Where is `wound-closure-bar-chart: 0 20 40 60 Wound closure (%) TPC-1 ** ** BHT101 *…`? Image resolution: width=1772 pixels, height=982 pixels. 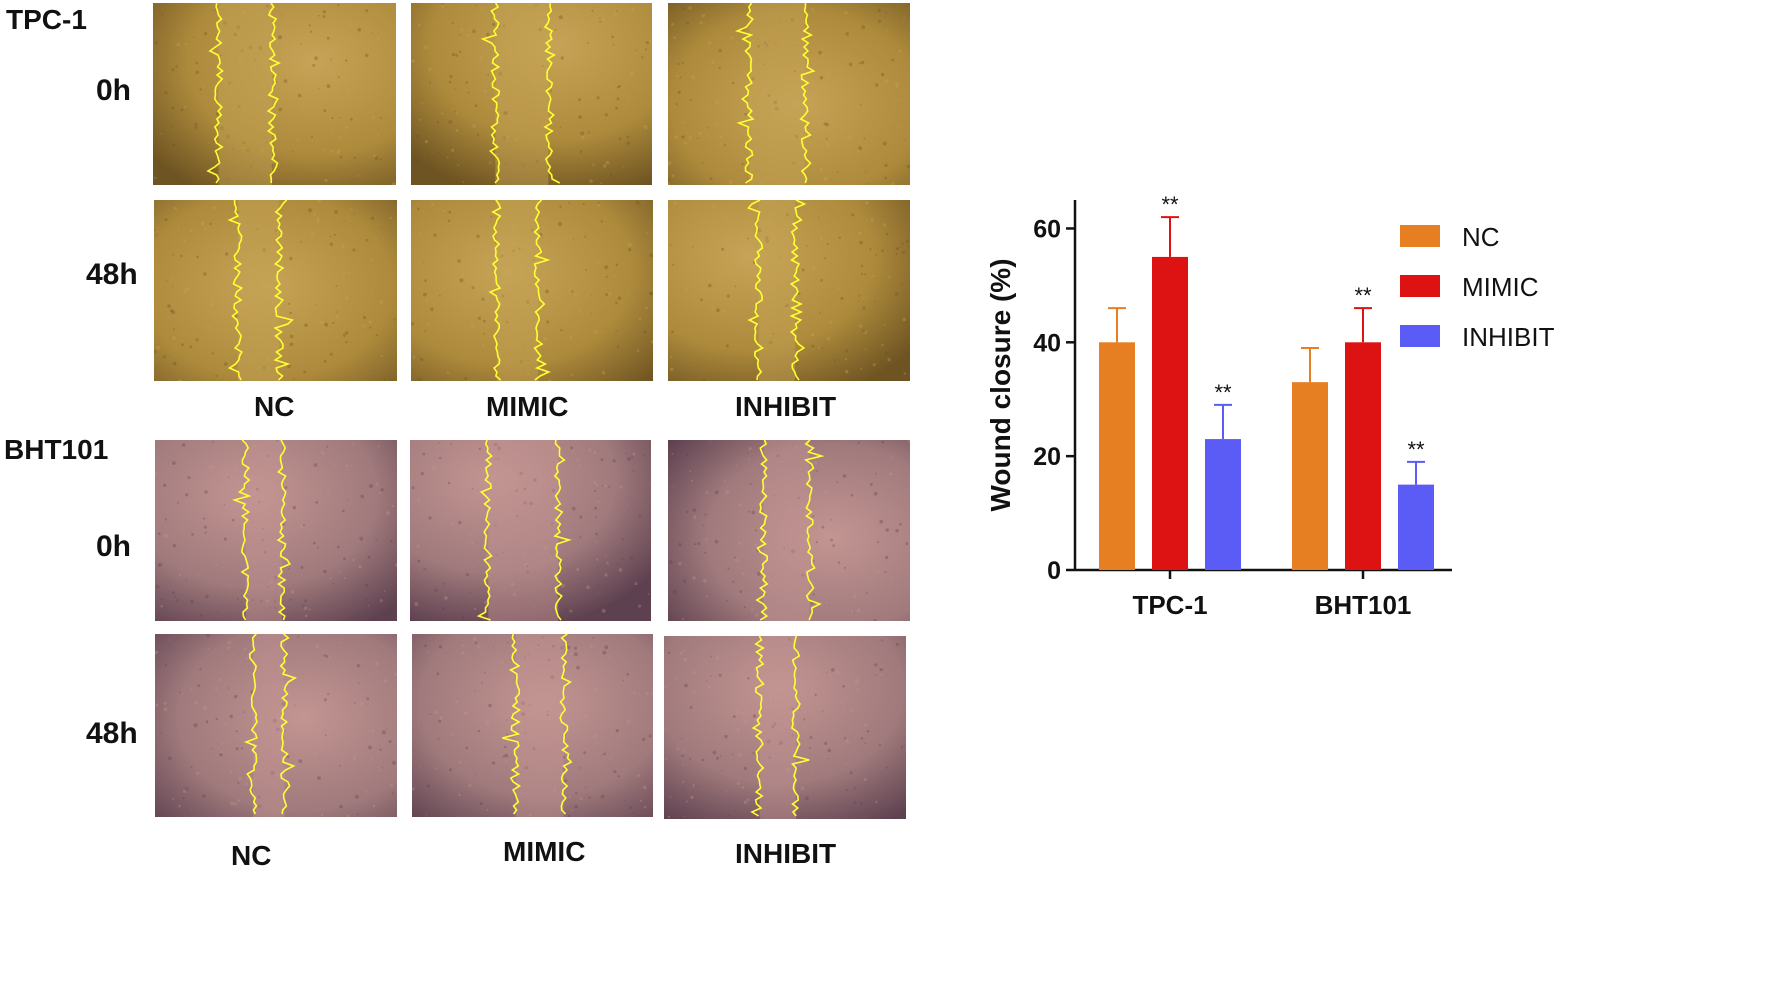 wound-closure-bar-chart: 0 20 40 60 Wound closure (%) TPC-1 ** ** BHT101 *… is located at coordinates (1270, 406).